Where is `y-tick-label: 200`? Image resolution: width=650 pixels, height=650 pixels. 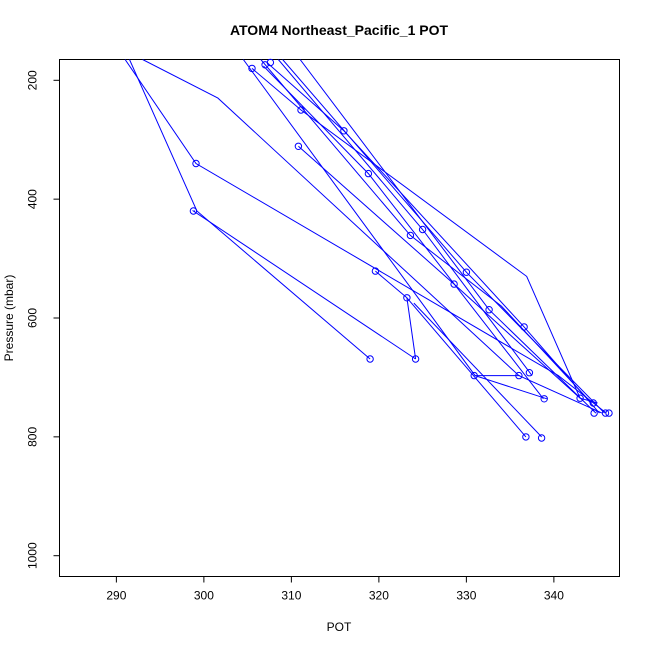
y-tick-label: 200 is located at coordinates (33, 80).